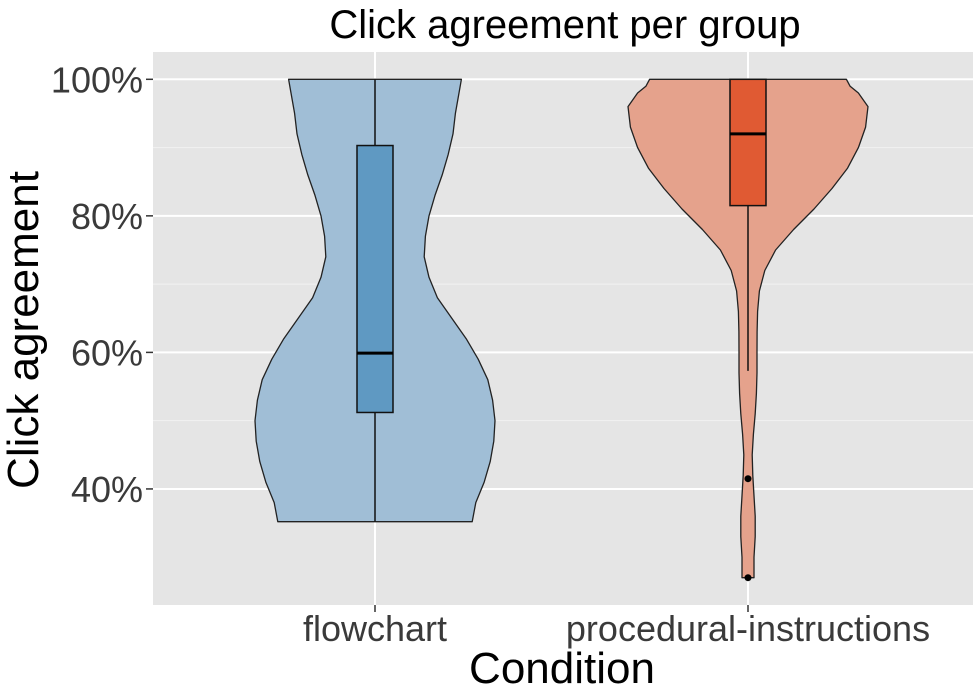 Image resolution: width=978 pixels, height=700 pixels. What do you see at coordinates (564, 25) in the screenshot?
I see `chart-title: Click agreement per group` at bounding box center [564, 25].